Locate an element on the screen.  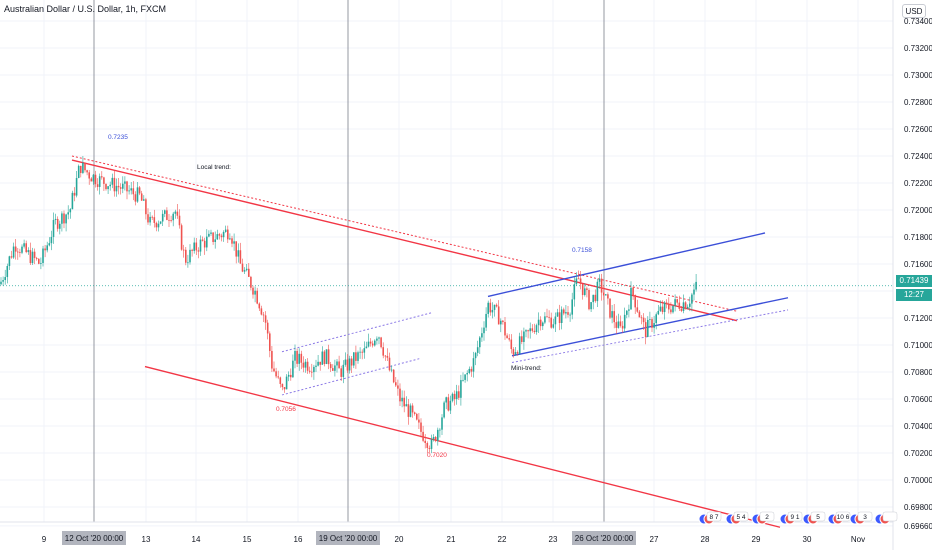
price-tick-label: 0.73400 is located at coordinates (918, 21).